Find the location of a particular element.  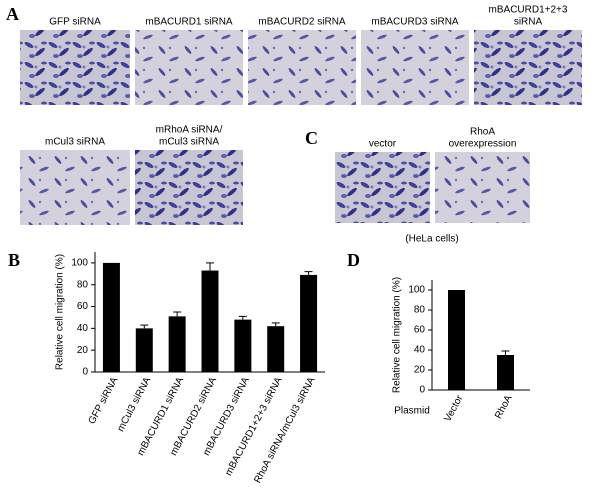

x-tick-label: RhoA siRNA/mCul3 siRNA is located at coordinates (284, 430).